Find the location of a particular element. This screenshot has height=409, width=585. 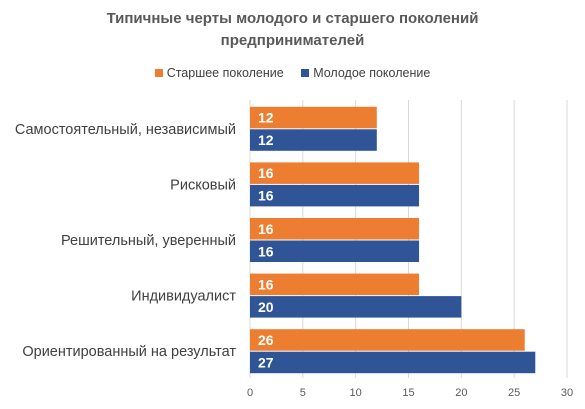

legend-item-older: Старшее поколение is located at coordinates (219, 73).